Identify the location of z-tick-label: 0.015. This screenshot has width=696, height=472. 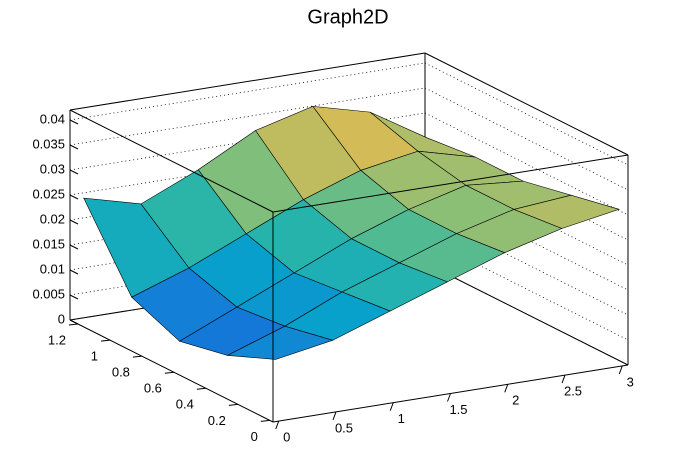
(48, 243).